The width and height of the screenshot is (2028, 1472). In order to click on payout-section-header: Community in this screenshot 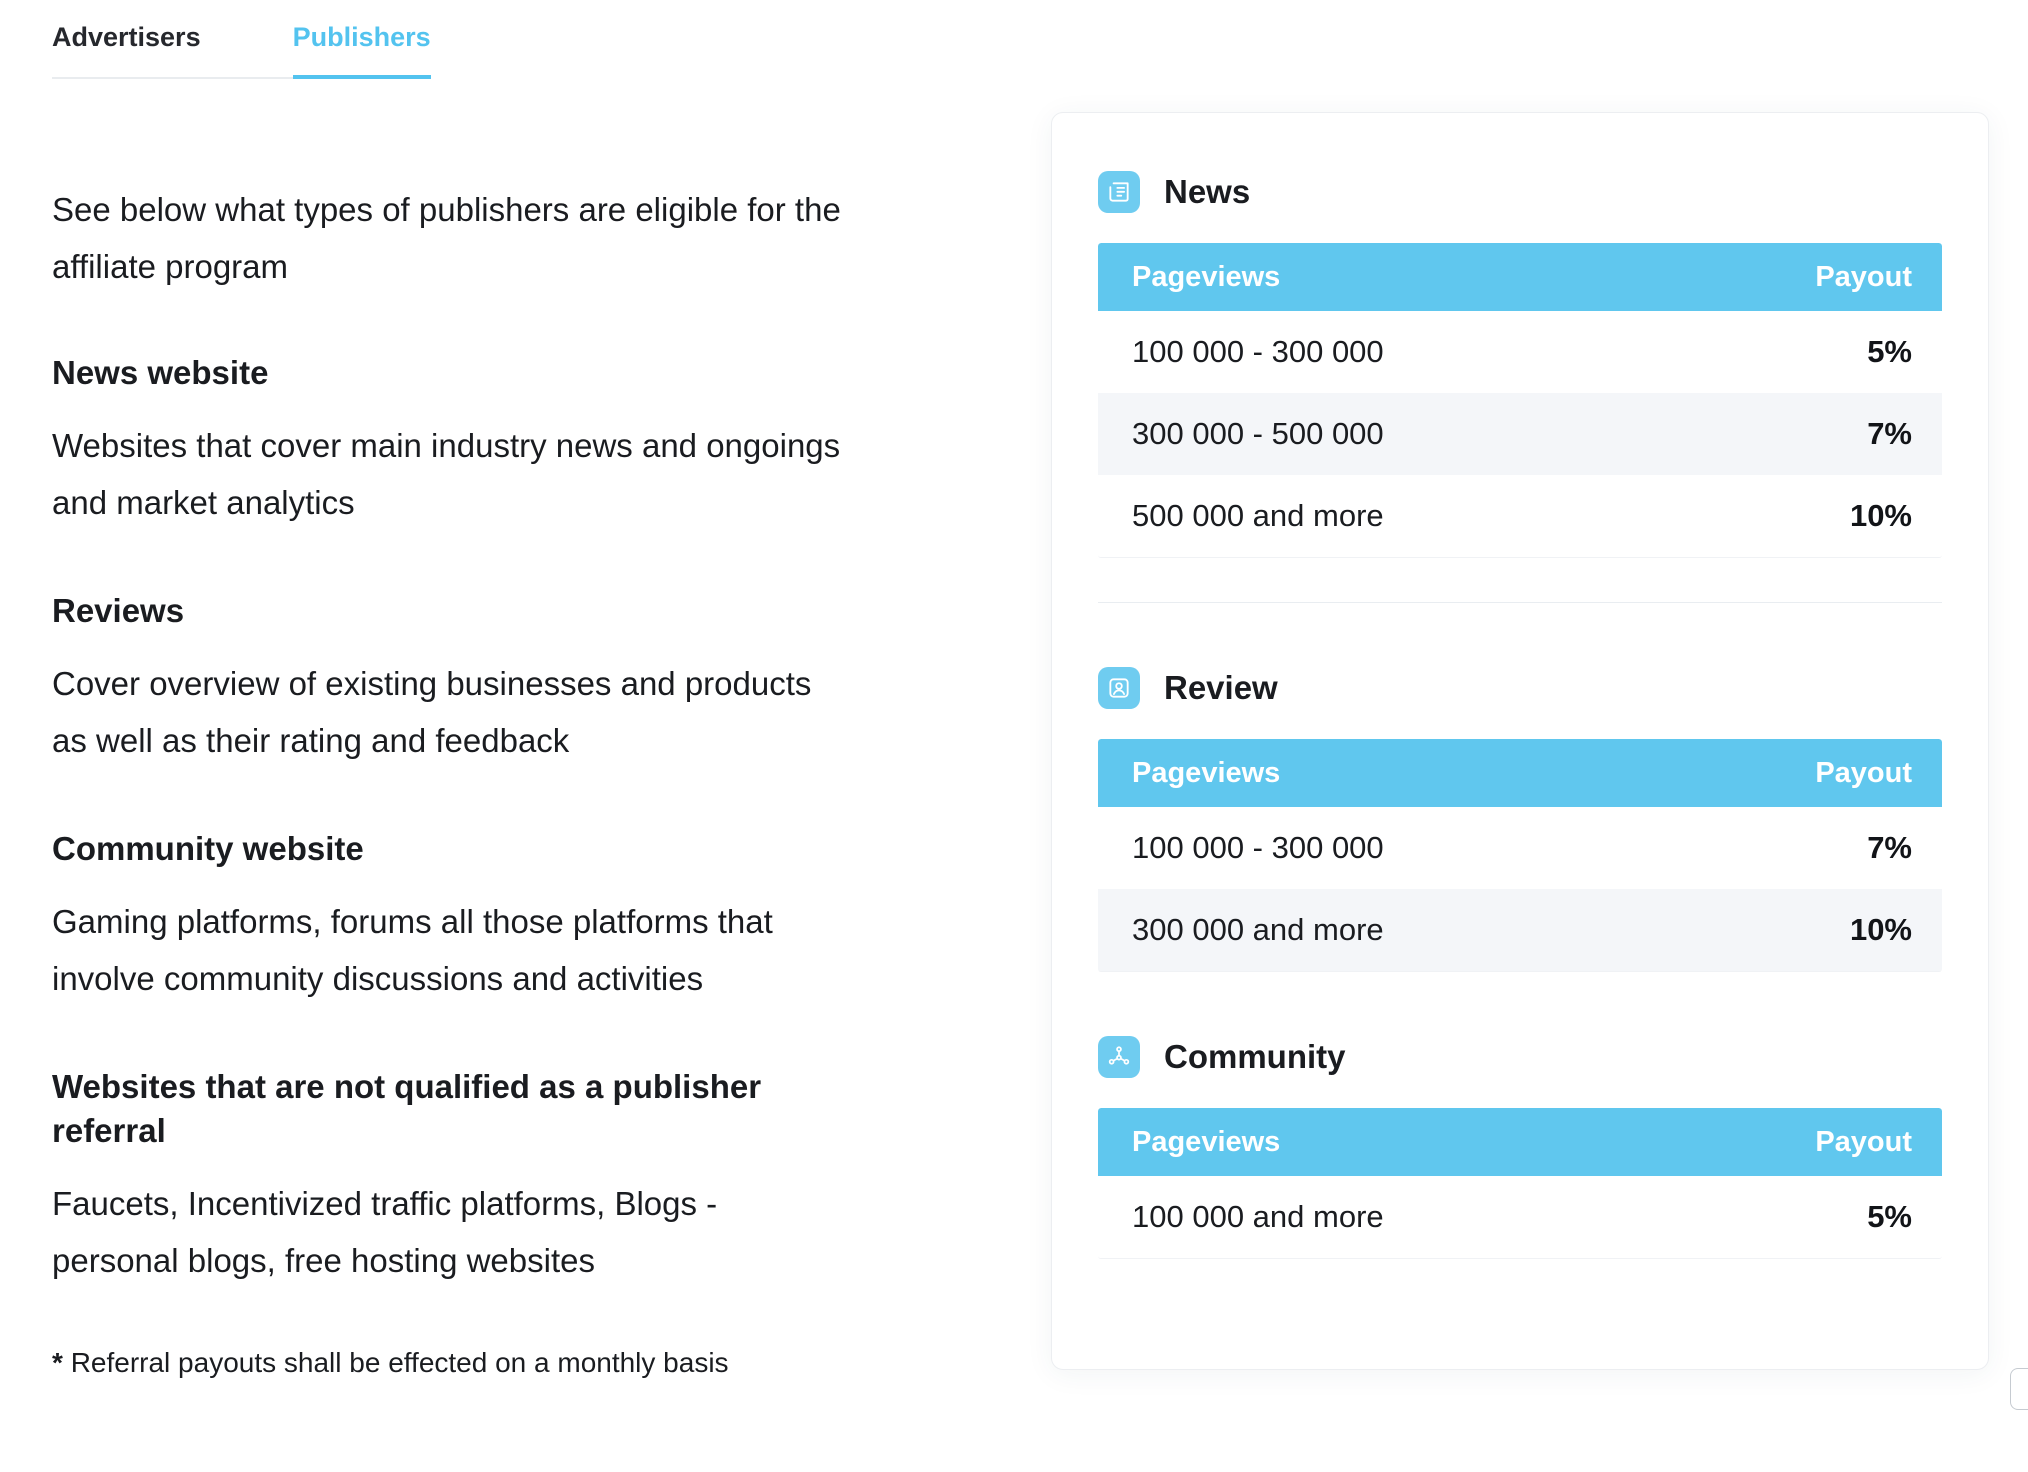, I will do `click(1520, 1057)`.